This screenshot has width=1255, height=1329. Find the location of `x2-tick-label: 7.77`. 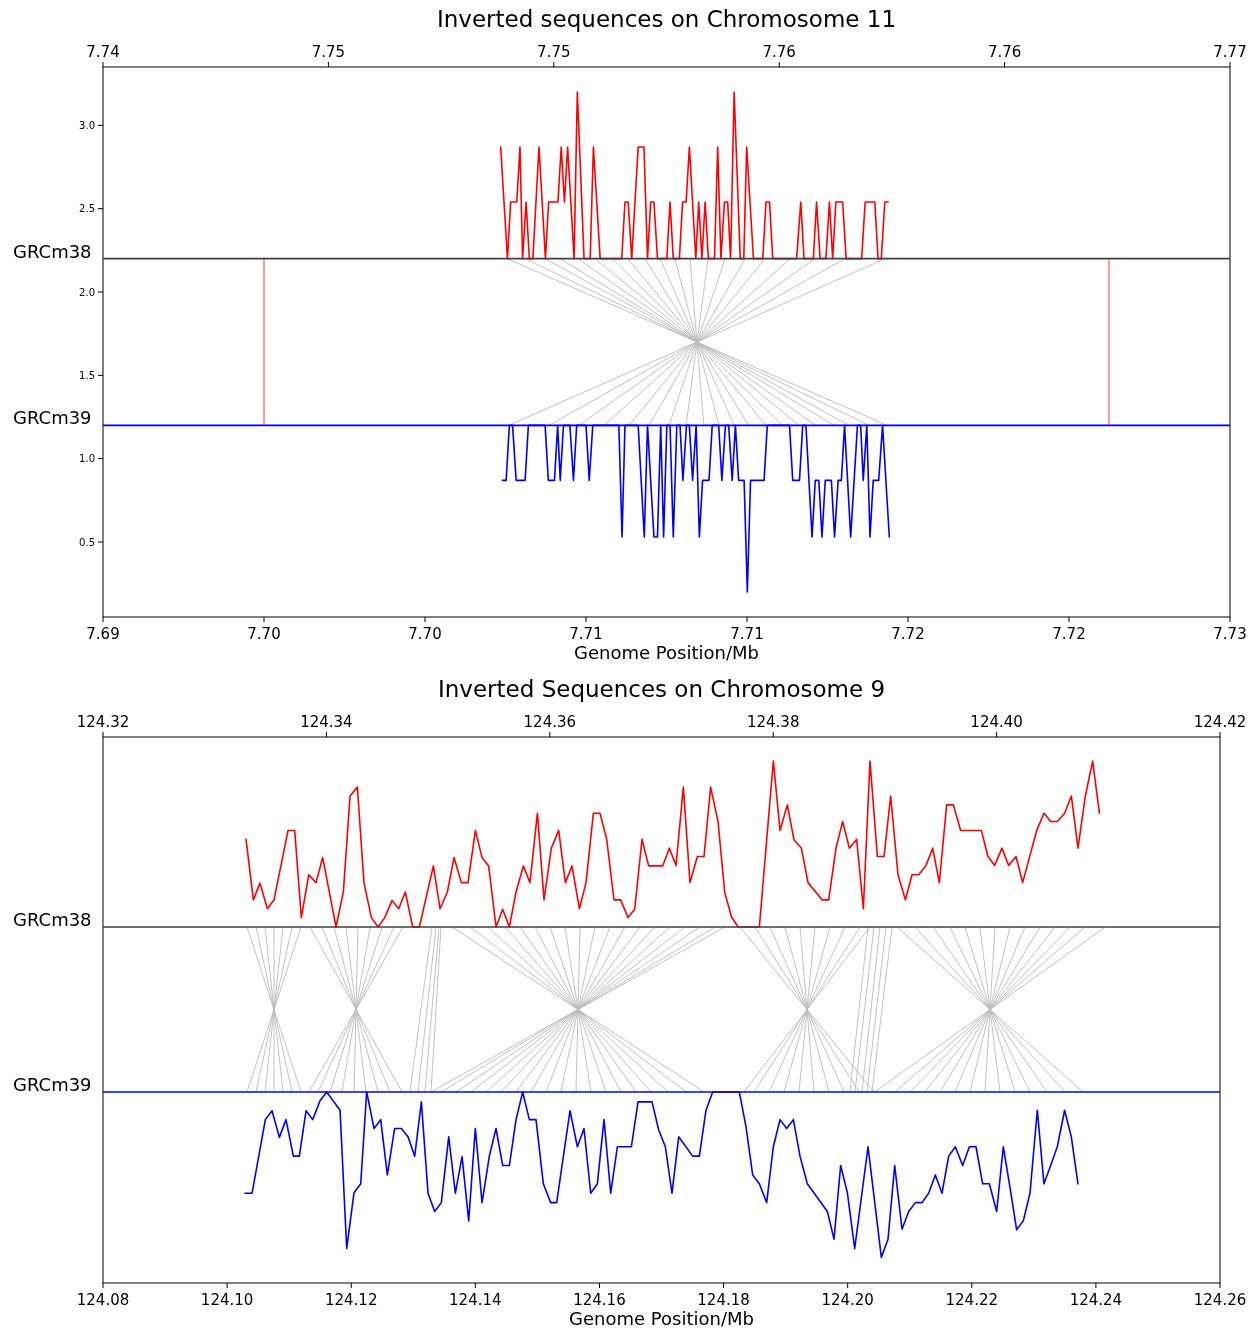

x2-tick-label: 7.77 is located at coordinates (1230, 52).